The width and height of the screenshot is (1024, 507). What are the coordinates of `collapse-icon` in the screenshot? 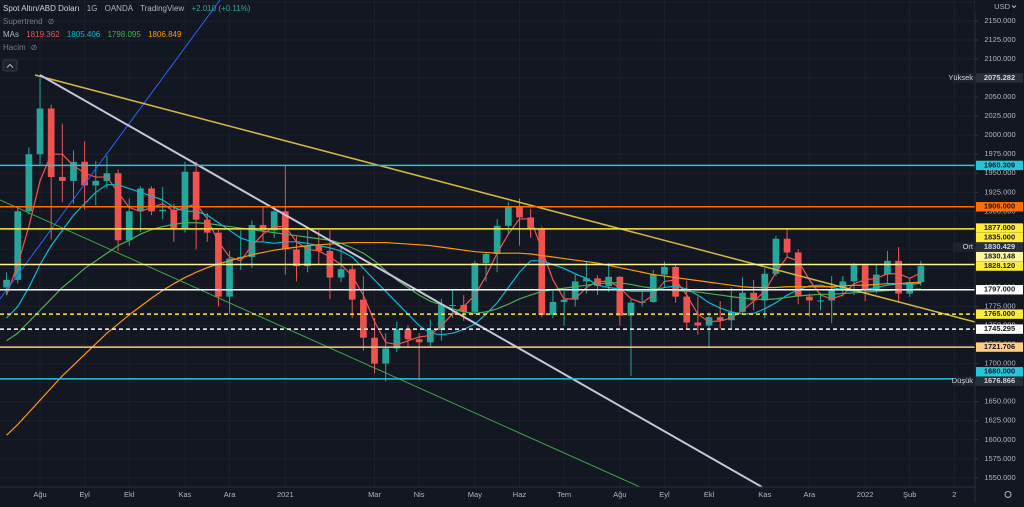 It's located at (10, 65).